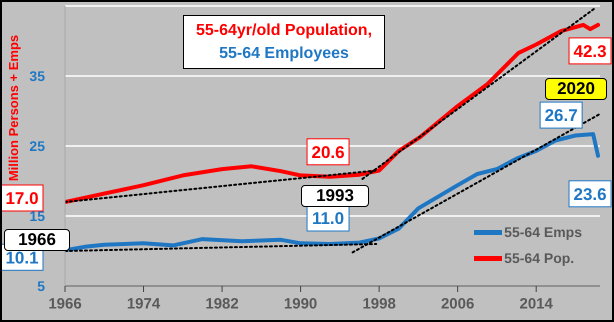  What do you see at coordinates (539, 258) in the screenshot?
I see `legend-label: 55-64 Pop.` at bounding box center [539, 258].